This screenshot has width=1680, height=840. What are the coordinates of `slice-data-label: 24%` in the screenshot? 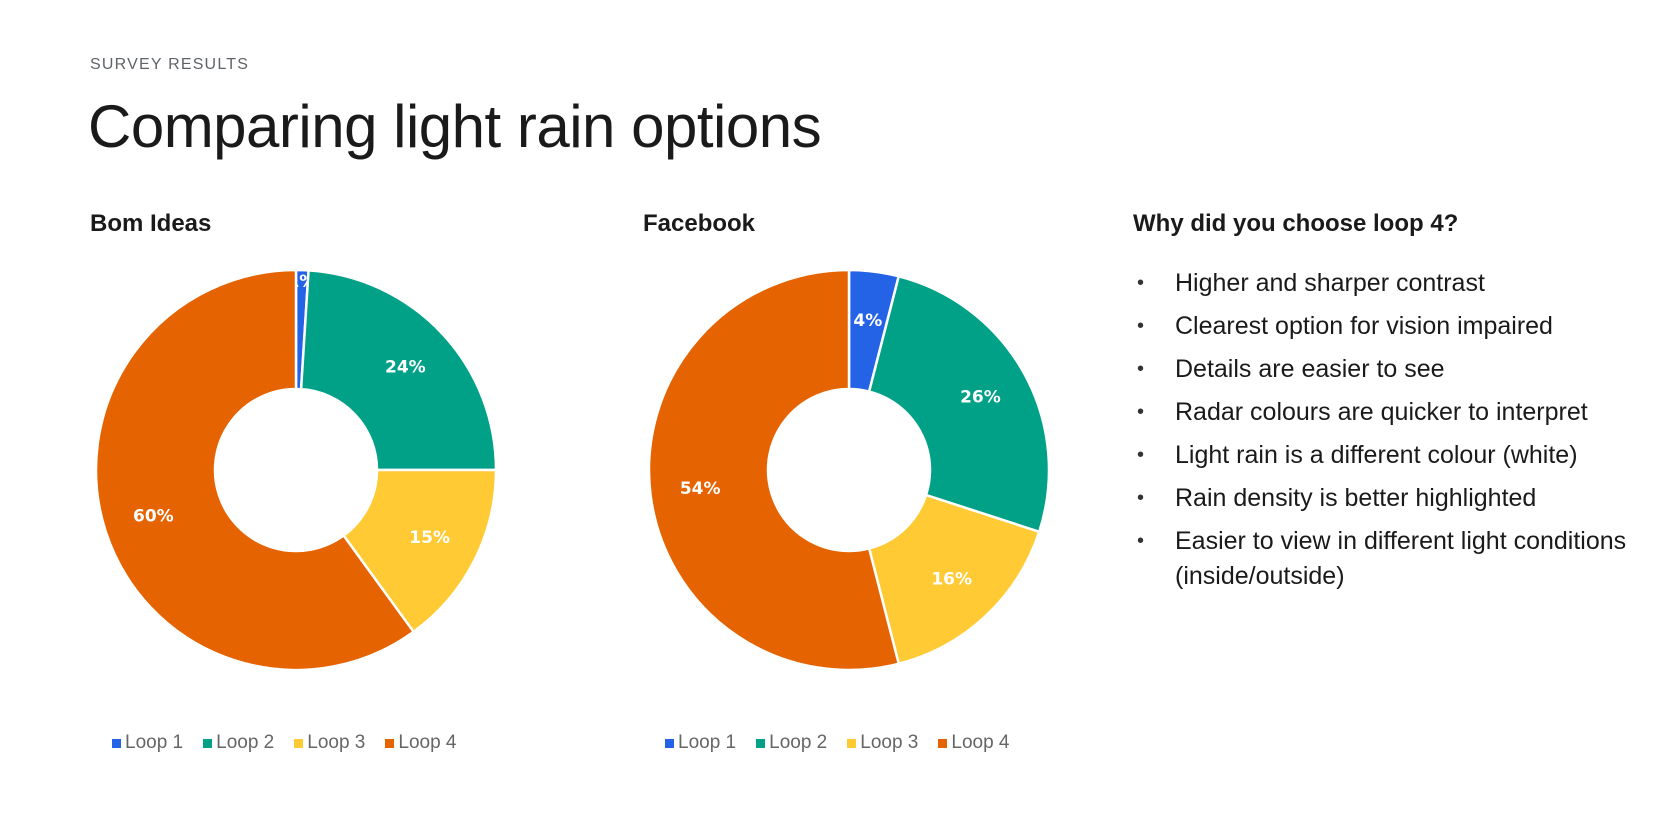 It's located at (405, 367).